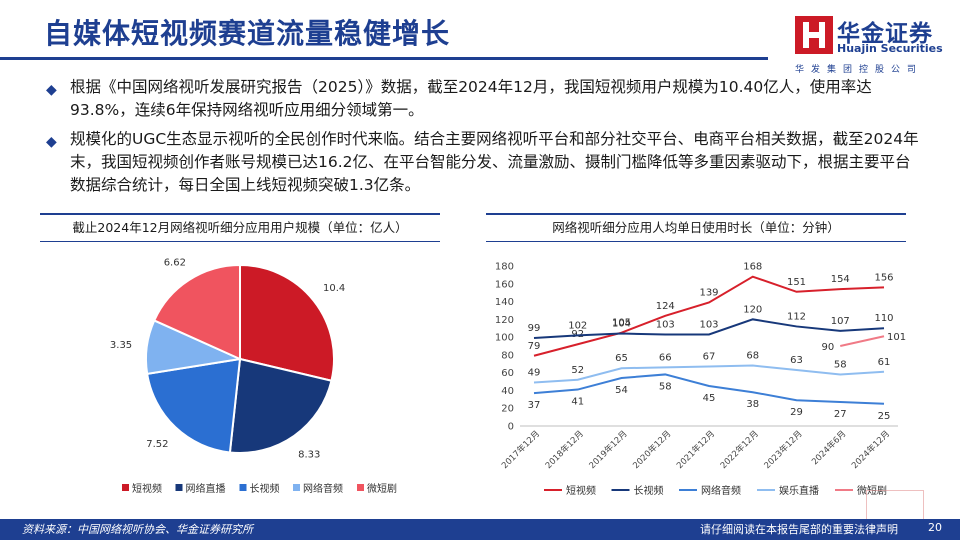 This screenshot has width=960, height=540. What do you see at coordinates (708, 292) in the screenshot?
I see `line-data-label: 139` at bounding box center [708, 292].